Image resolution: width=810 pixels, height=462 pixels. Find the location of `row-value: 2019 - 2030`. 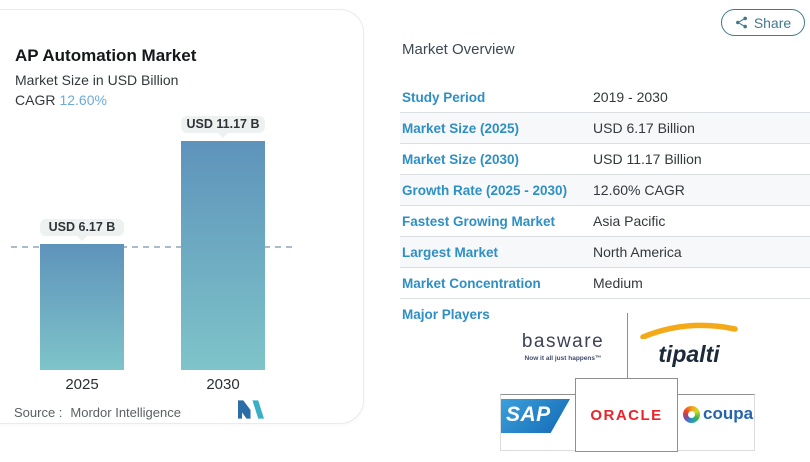

row-value: 2019 - 2030 is located at coordinates (630, 97).